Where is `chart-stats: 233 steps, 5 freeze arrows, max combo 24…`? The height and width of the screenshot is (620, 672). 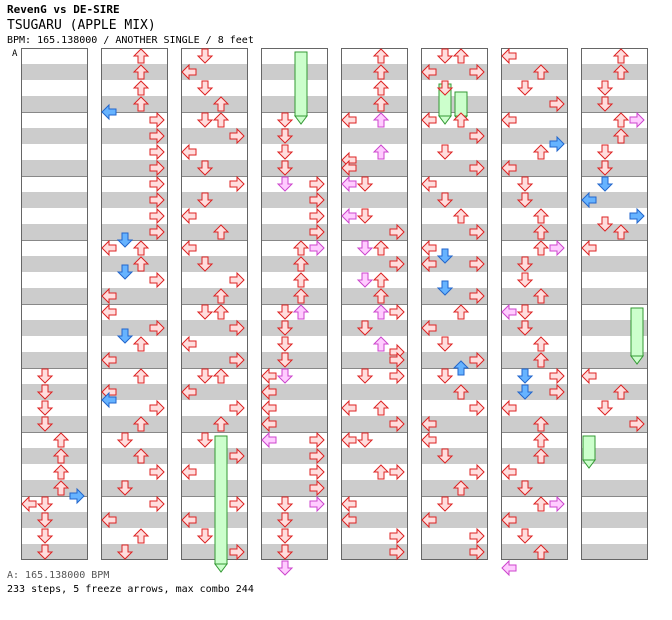 chart-stats: 233 steps, 5 freeze arrows, max combo 24… is located at coordinates (130, 589).